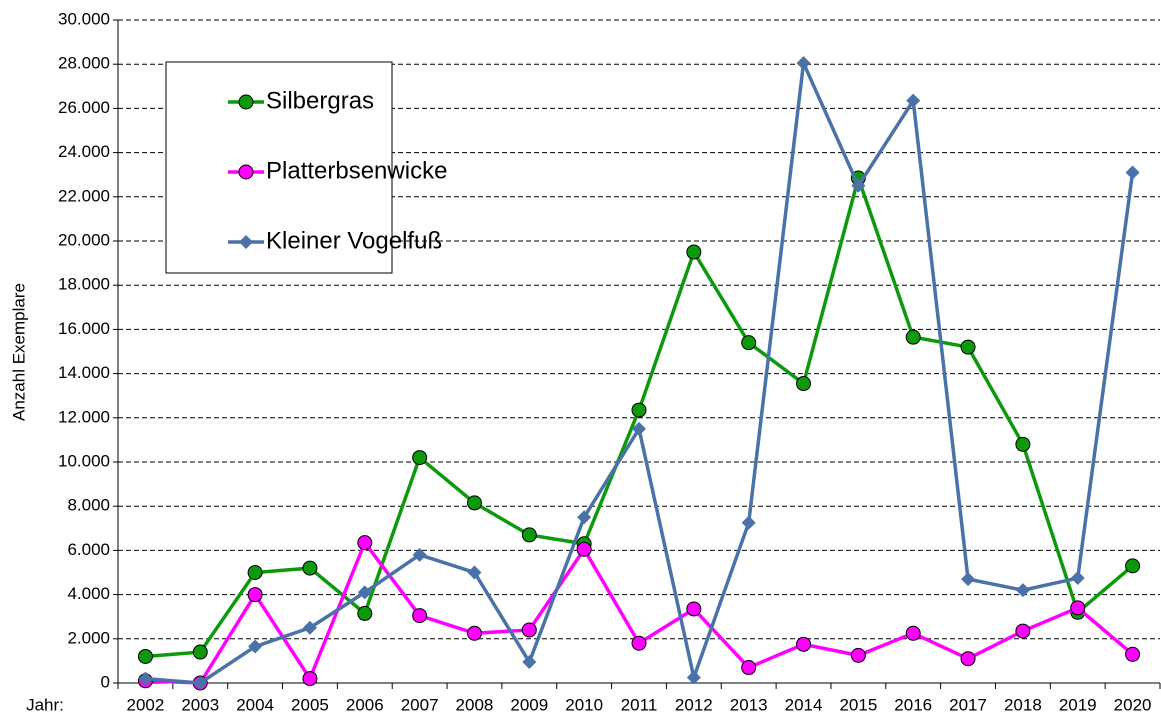 This screenshot has height=725, width=1161. What do you see at coordinates (1023, 704) in the screenshot?
I see `x-tick-label: 2018` at bounding box center [1023, 704].